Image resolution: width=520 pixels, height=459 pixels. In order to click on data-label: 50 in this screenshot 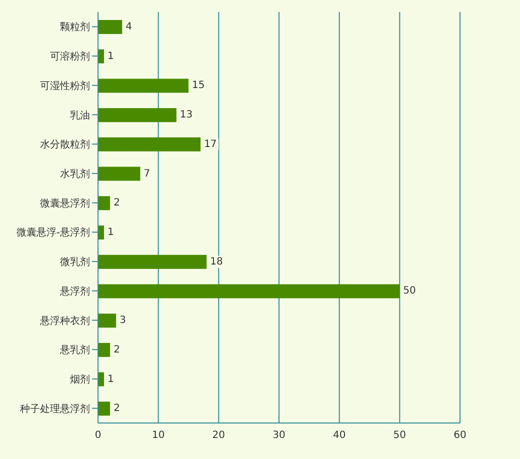, I will do `click(409, 291)`.